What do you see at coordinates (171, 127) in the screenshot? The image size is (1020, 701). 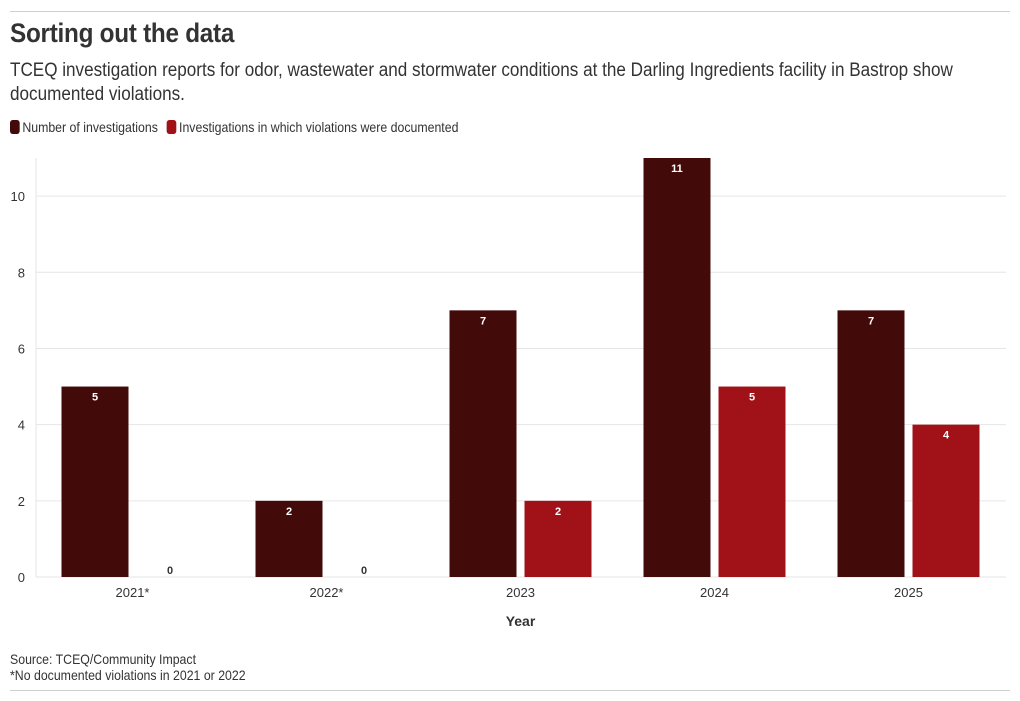 I see `legend-swatch-violations` at bounding box center [171, 127].